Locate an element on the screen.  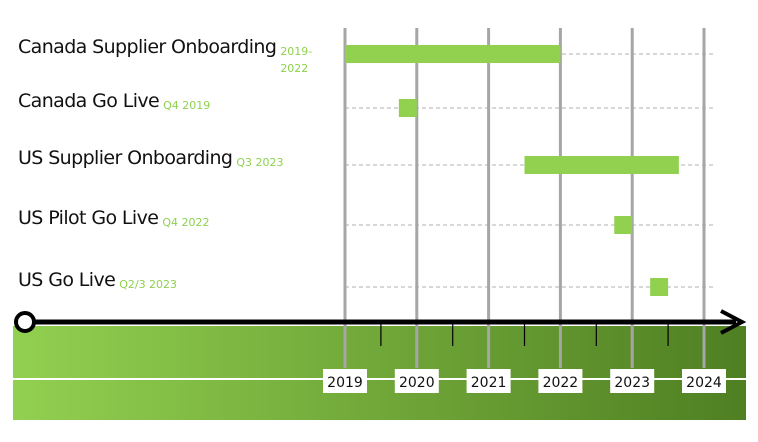
task-label: US Supplier Onboarding is located at coordinates (125, 158).